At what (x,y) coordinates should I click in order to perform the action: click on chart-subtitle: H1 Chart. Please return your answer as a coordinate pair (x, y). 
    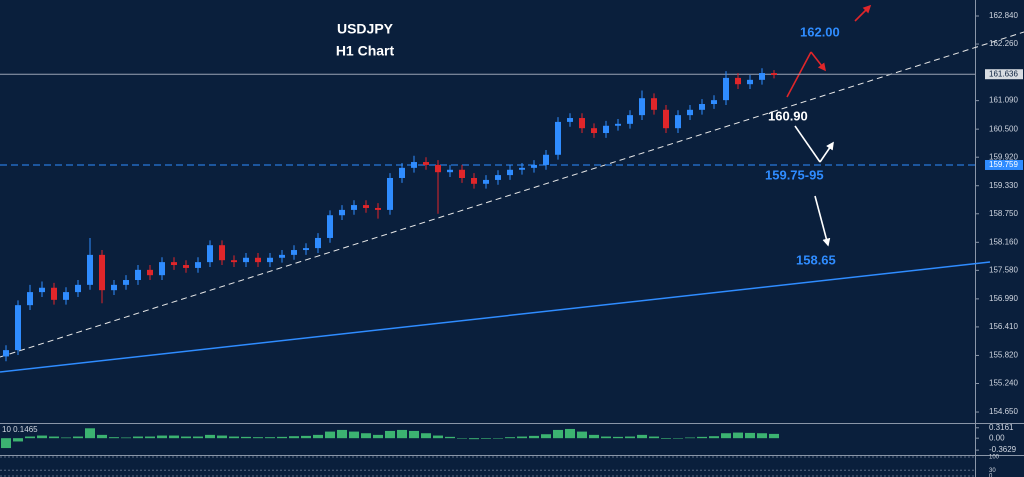
    Looking at the image, I should click on (365, 51).